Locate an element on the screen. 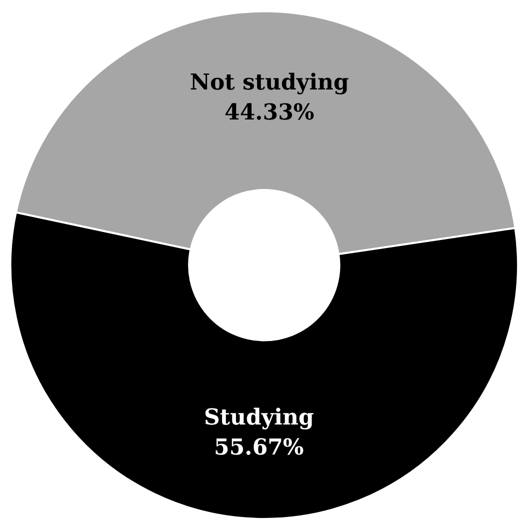  data-label: 44.33% is located at coordinates (269, 113).